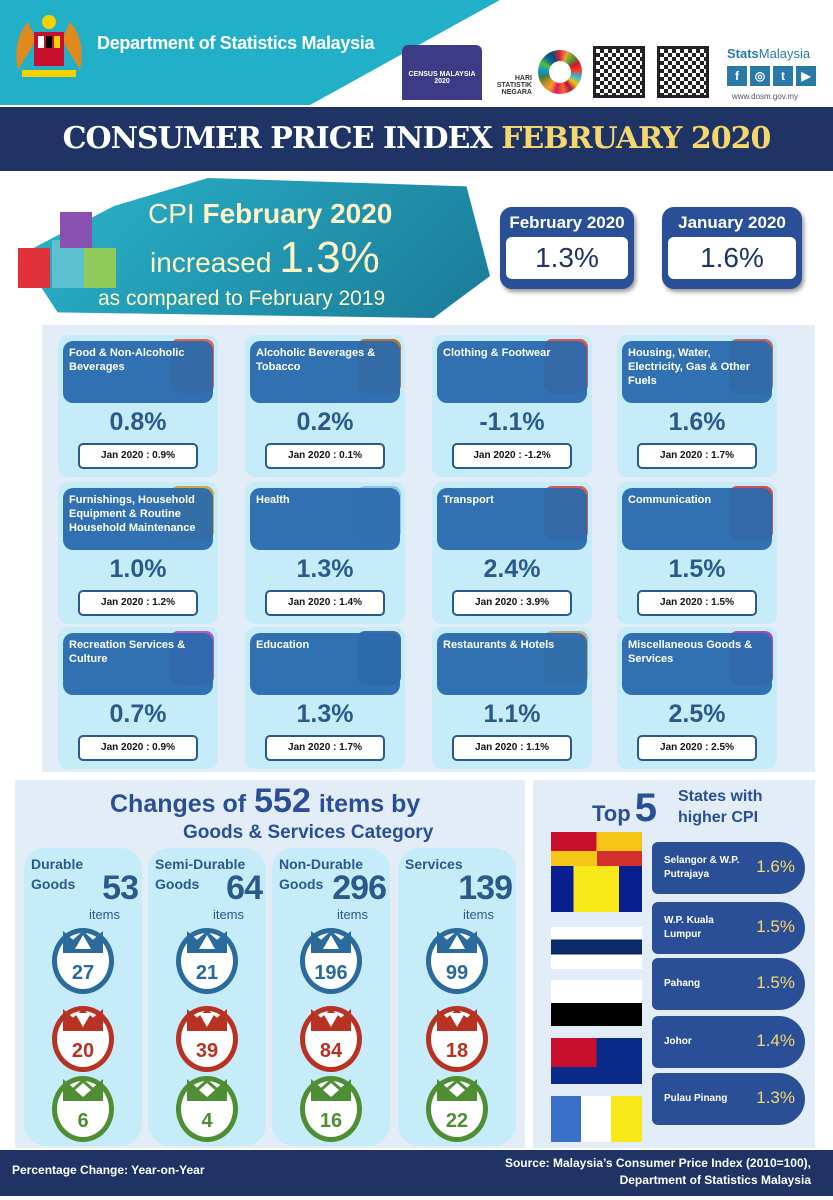  What do you see at coordinates (457, 973) in the screenshot?
I see `count: 99` at bounding box center [457, 973].